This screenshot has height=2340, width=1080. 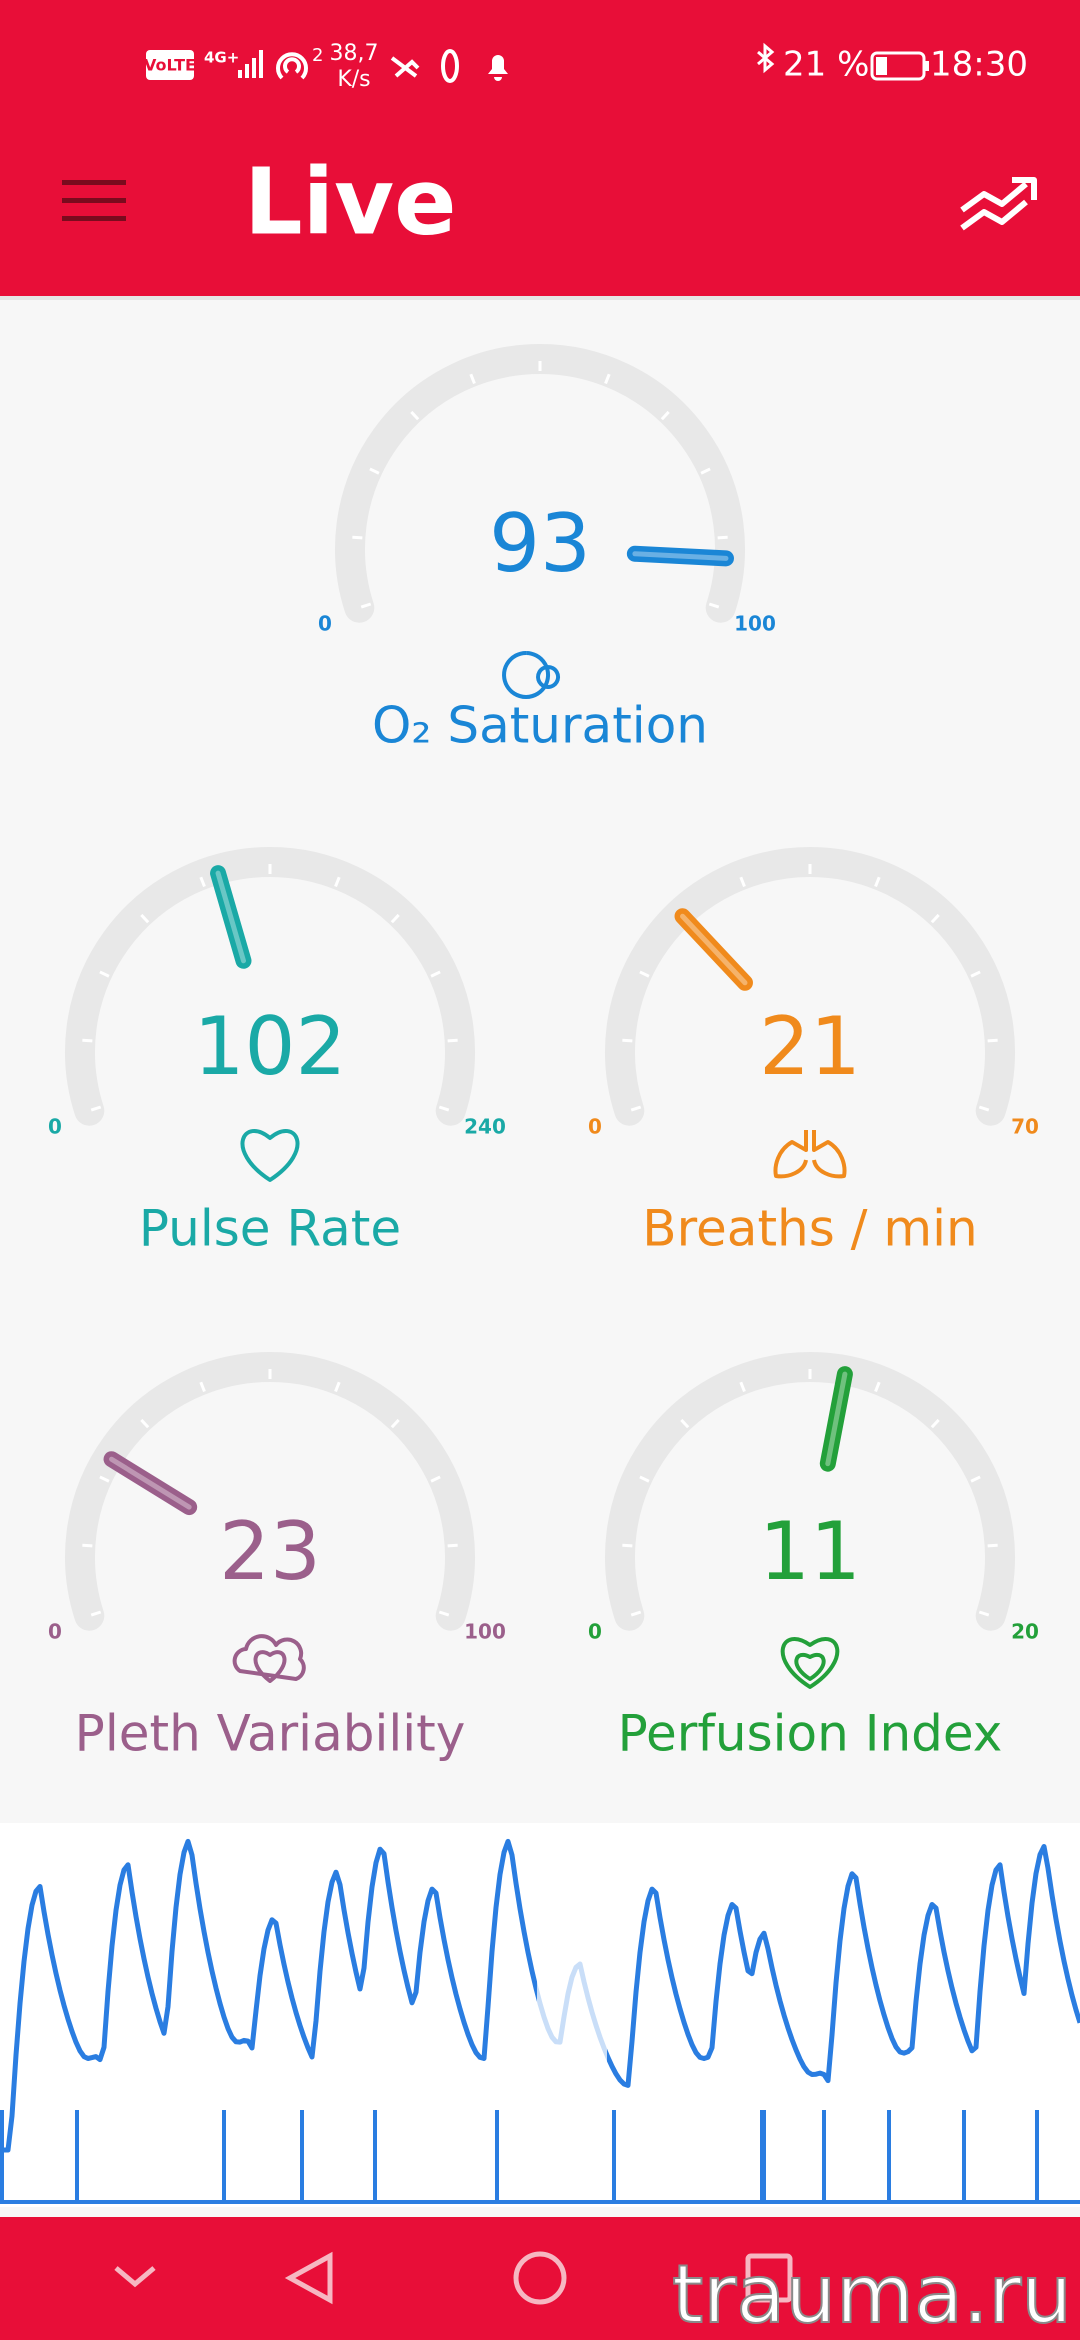 I want to click on gauge-value: 23, so click(x=270, y=1551).